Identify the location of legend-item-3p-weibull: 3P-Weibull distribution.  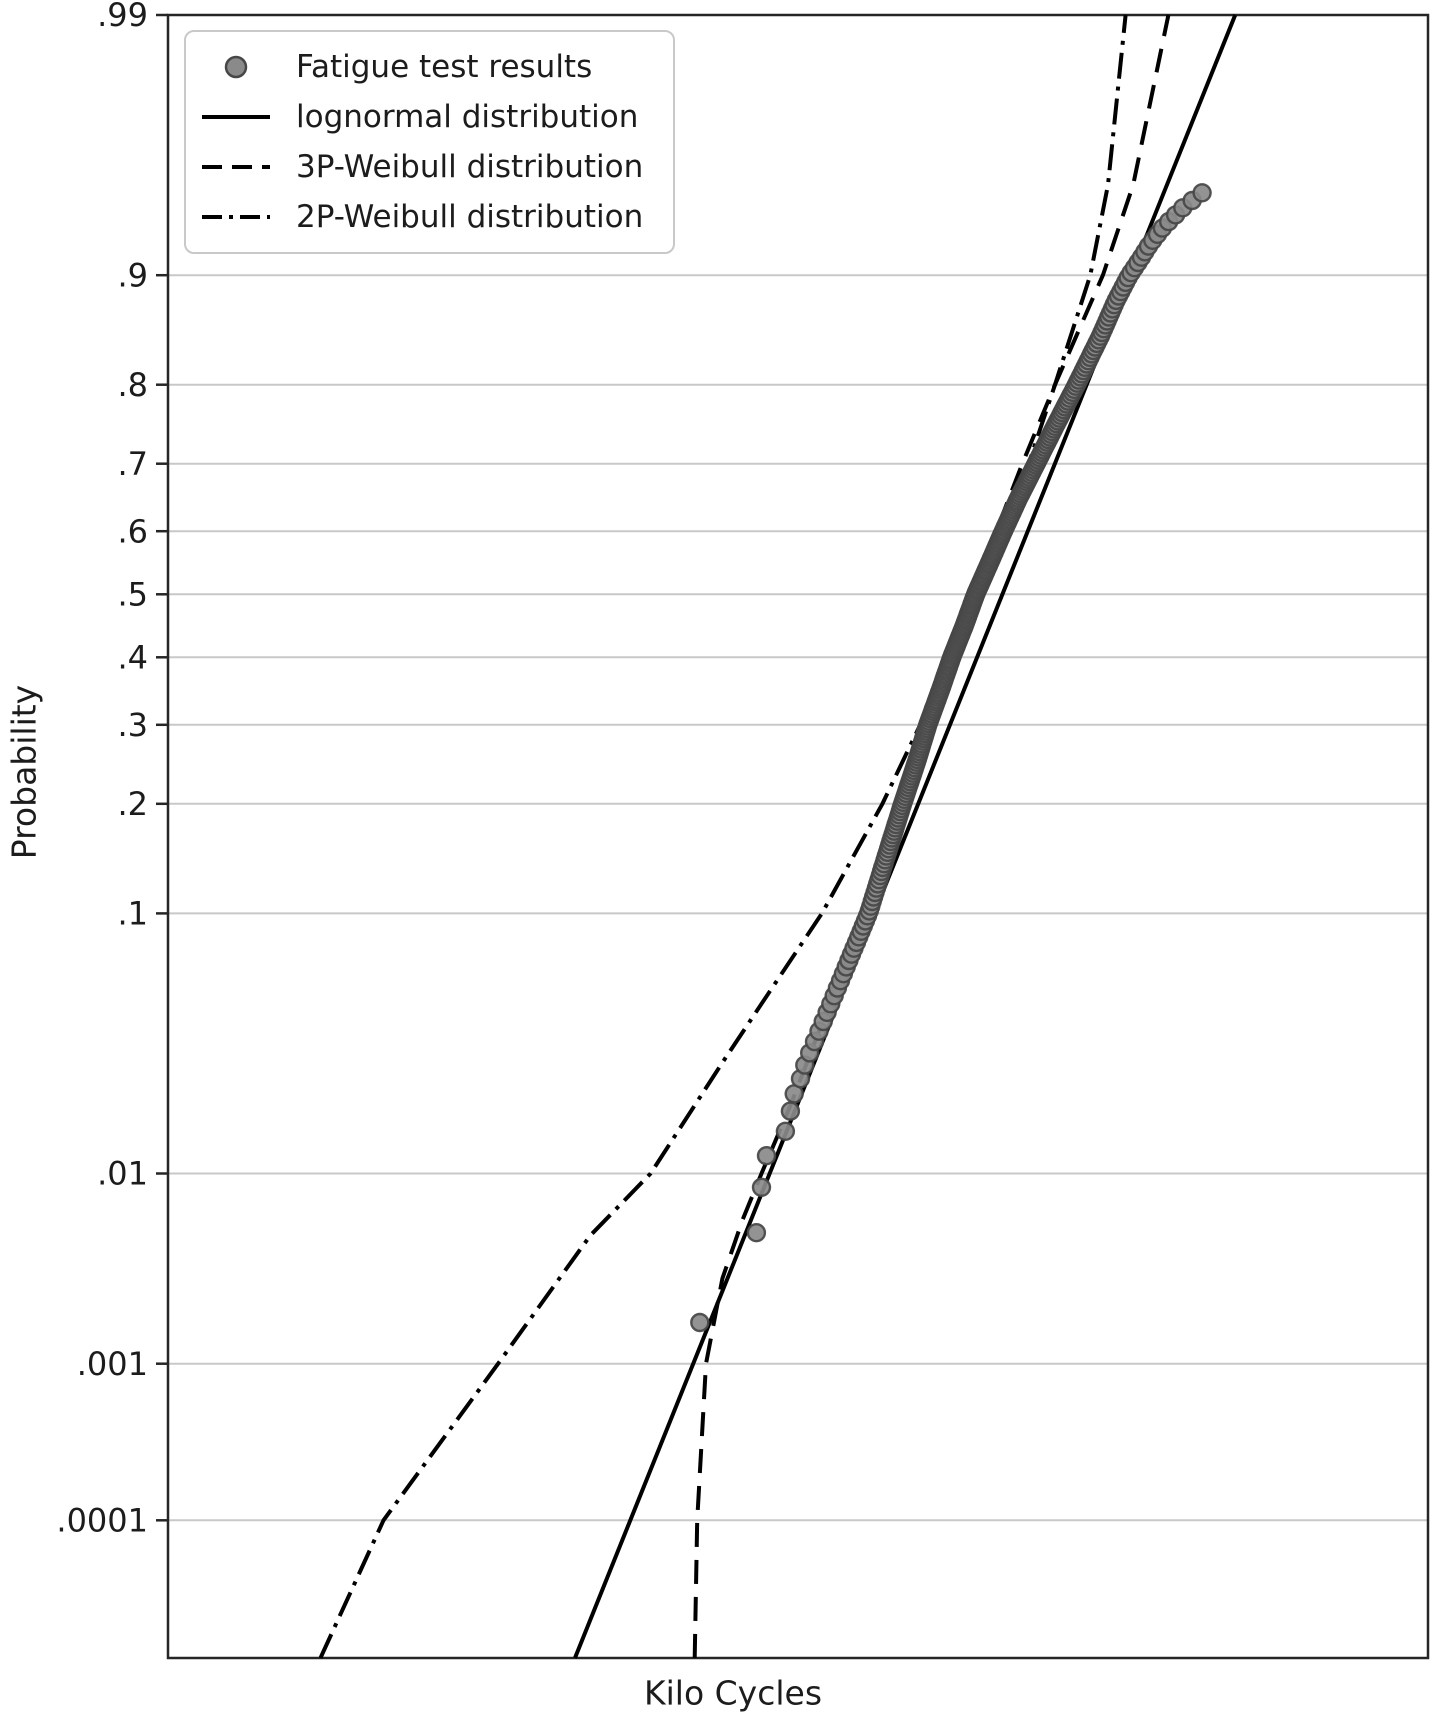
(421, 167).